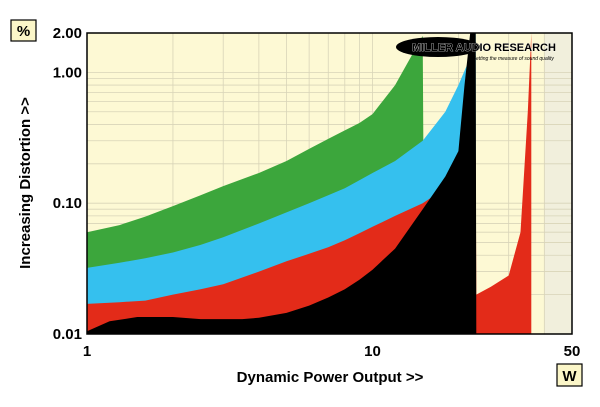 Image resolution: width=600 pixels, height=407 pixels. I want to click on x-unit-box-frame, so click(569, 375).